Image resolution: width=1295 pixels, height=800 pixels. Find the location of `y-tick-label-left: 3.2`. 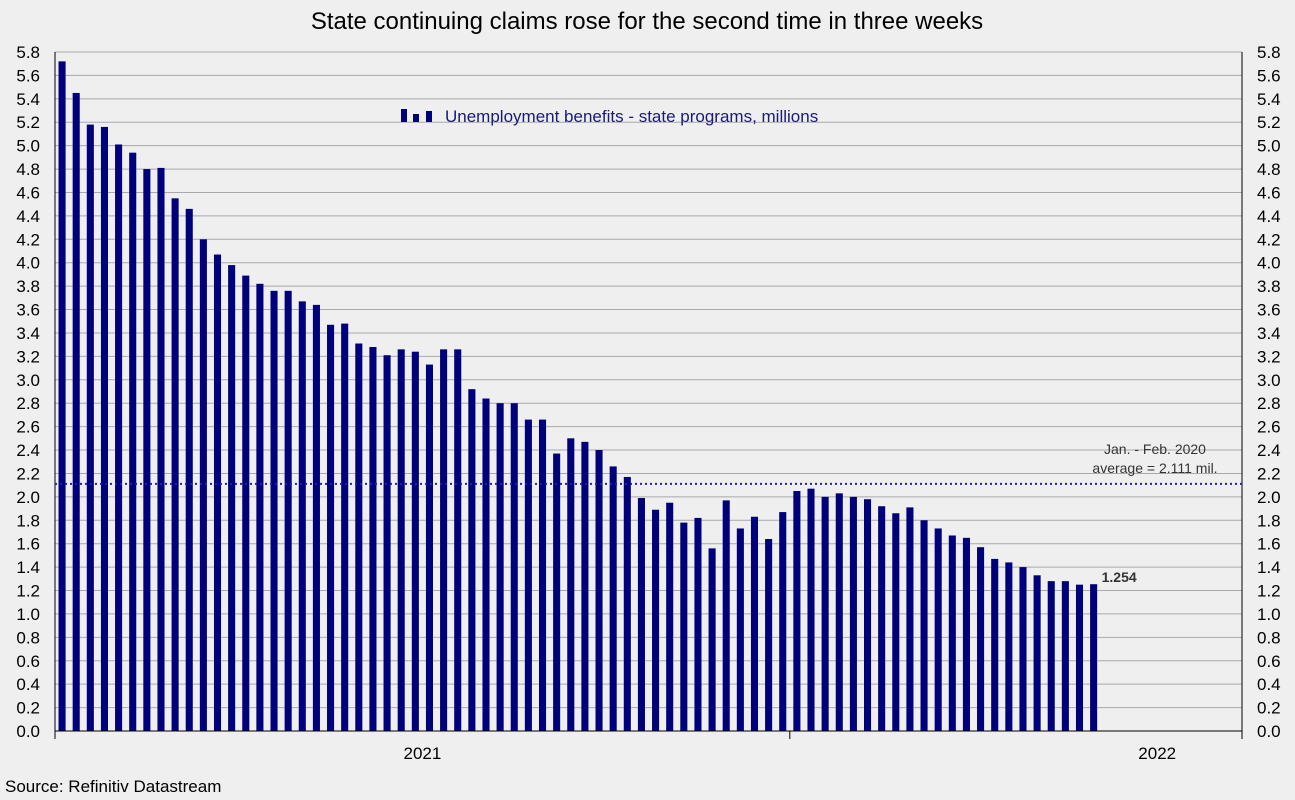

y-tick-label-left: 3.2 is located at coordinates (28, 356).